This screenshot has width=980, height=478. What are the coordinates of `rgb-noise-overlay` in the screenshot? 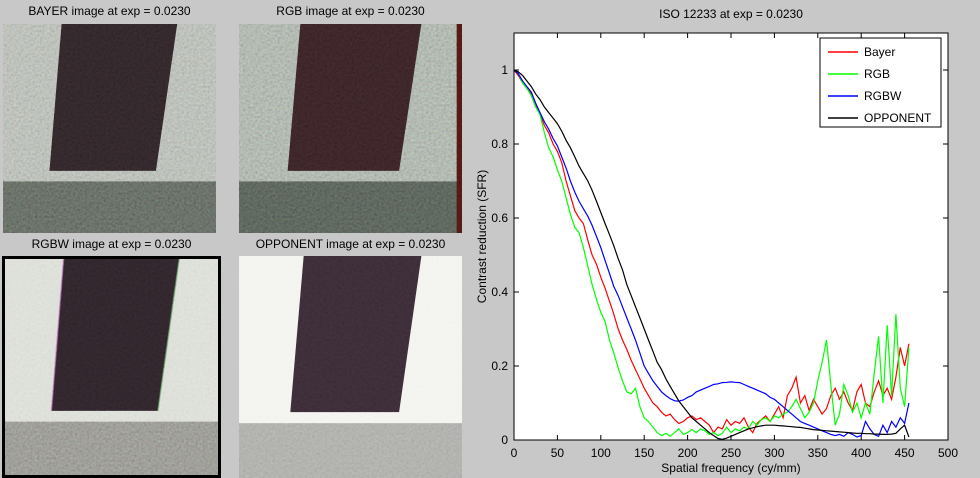 It's located at (350, 128).